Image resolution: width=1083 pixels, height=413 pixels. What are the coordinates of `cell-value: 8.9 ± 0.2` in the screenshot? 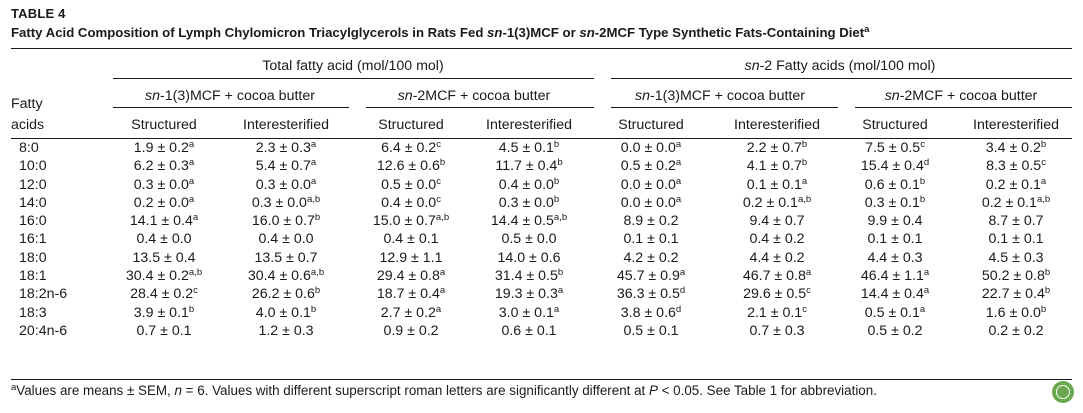 It's located at (651, 221).